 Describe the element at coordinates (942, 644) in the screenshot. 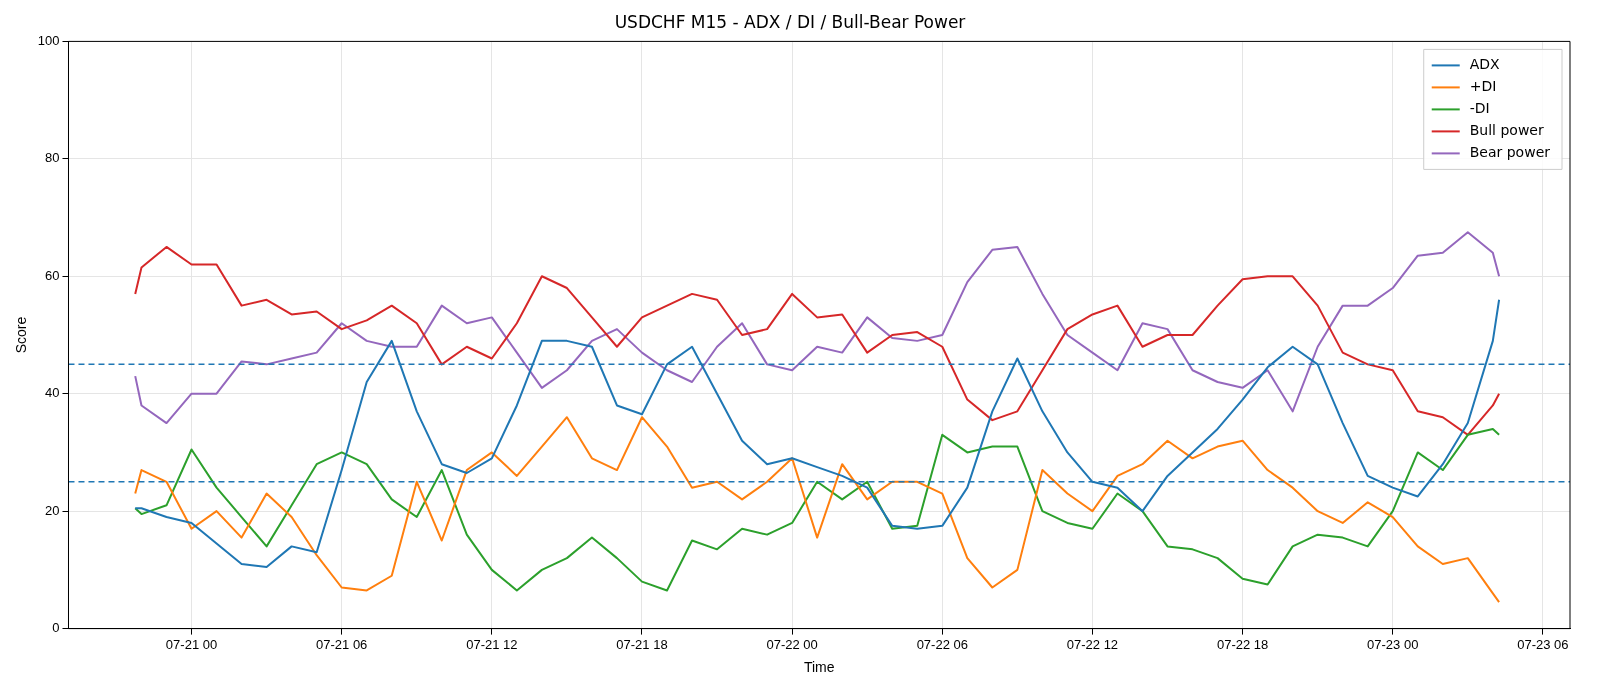

I see `x-tick-label: 07-22 06` at that location.